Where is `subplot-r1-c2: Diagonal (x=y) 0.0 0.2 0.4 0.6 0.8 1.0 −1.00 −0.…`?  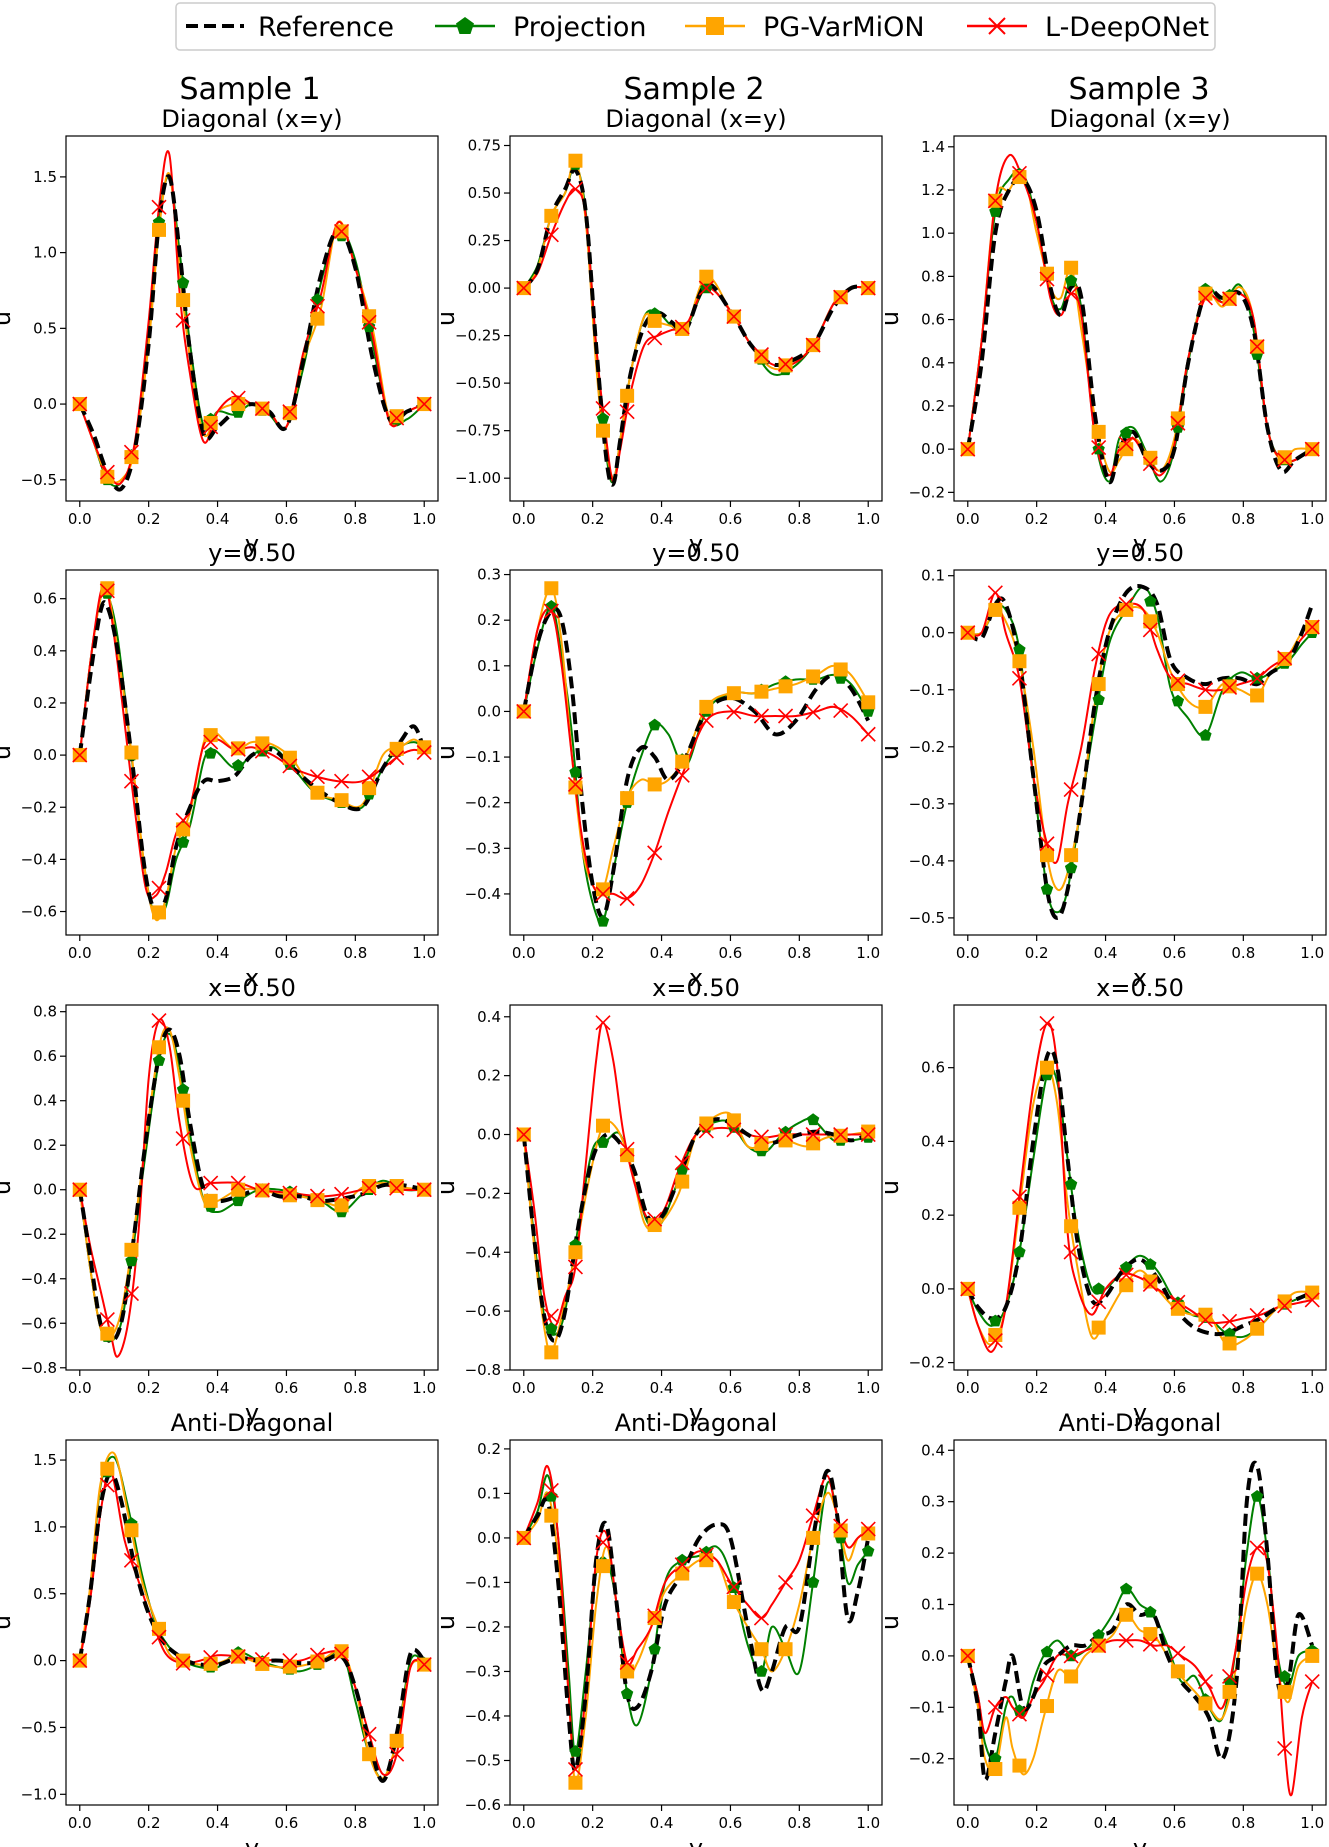 subplot-r1-c2: Diagonal (x=y) 0.0 0.2 0.4 0.6 0.8 1.0 −1.00 −0.… is located at coordinates (657, 331).